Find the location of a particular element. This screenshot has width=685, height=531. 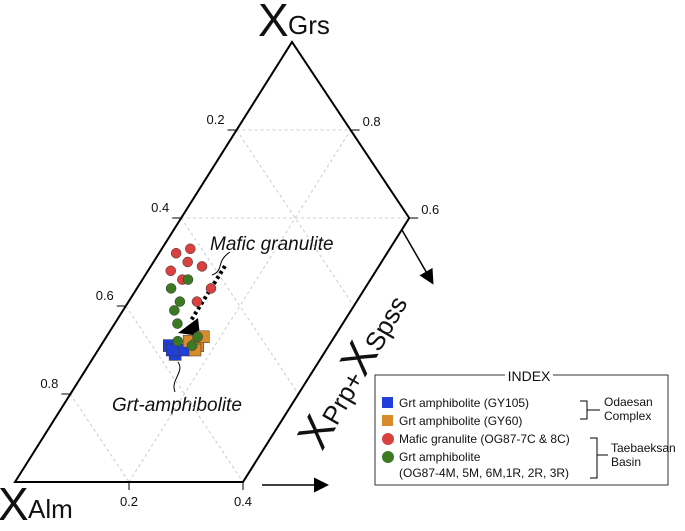

axis-arrow is located at coordinates (417, 257).